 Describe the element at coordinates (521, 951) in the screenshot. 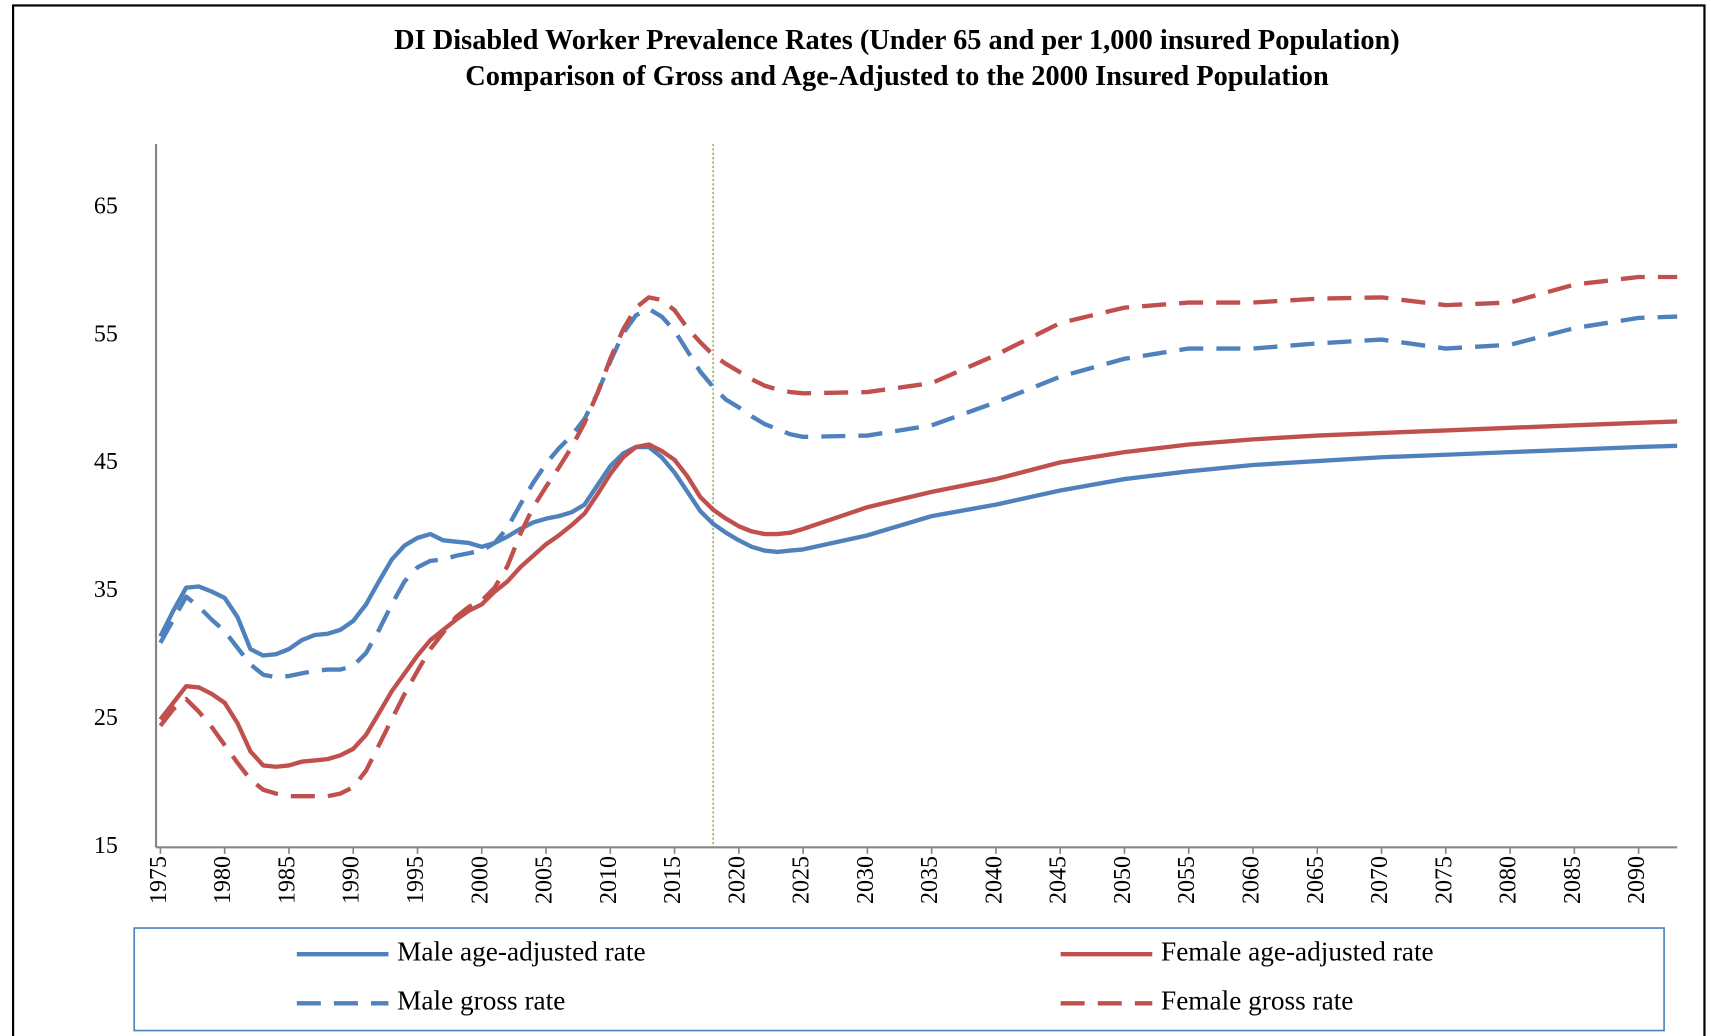

I see `legend-label: Male age-adjusted rate` at that location.